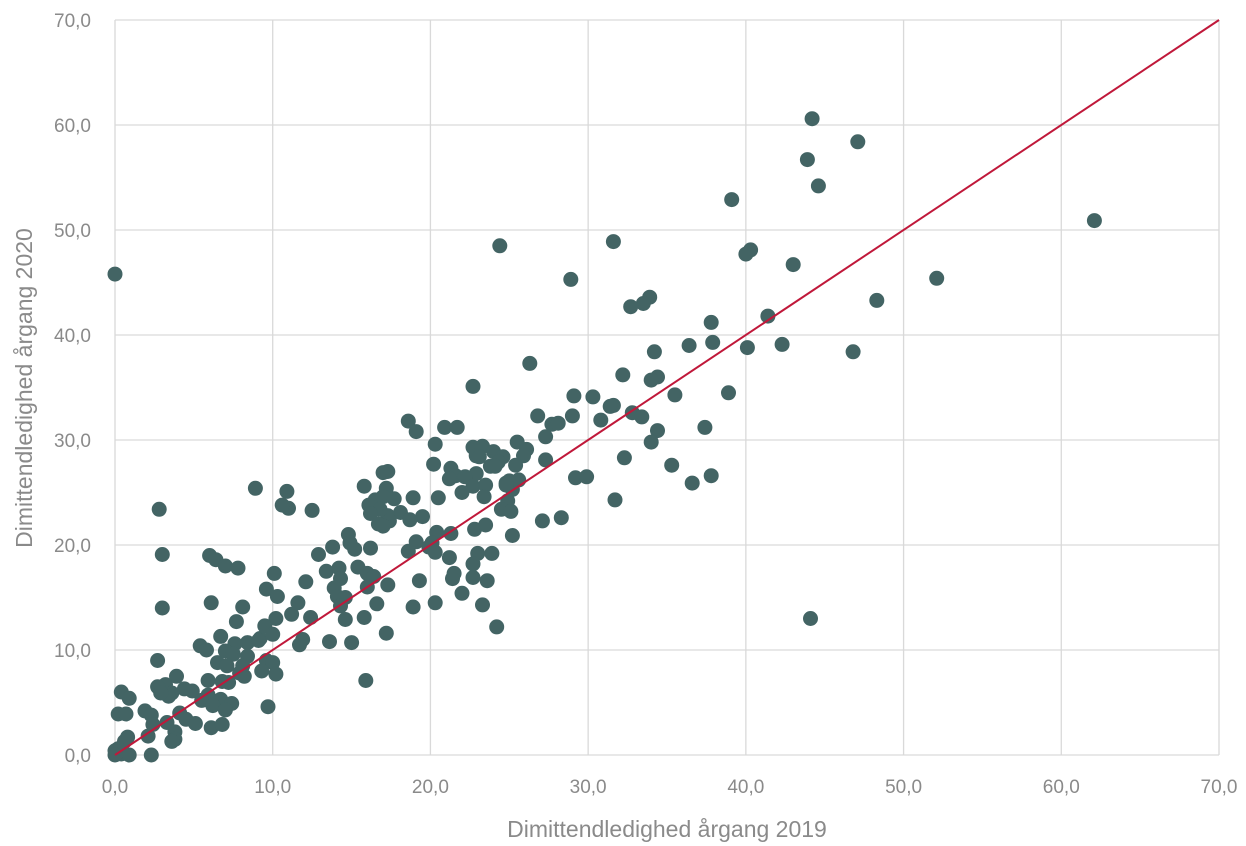 This screenshot has width=1246, height=846. What do you see at coordinates (667, 829) in the screenshot?
I see `x-axis-title: Dimittendledighed årgang 2019` at bounding box center [667, 829].